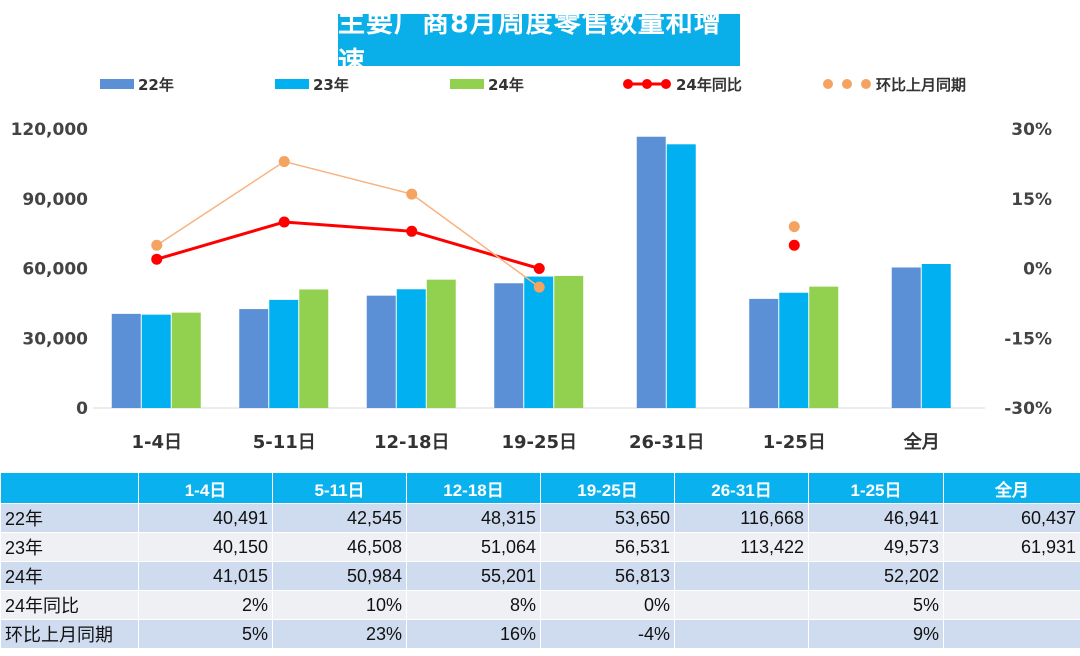  I want to click on table-row-label: 22年, so click(70, 518).